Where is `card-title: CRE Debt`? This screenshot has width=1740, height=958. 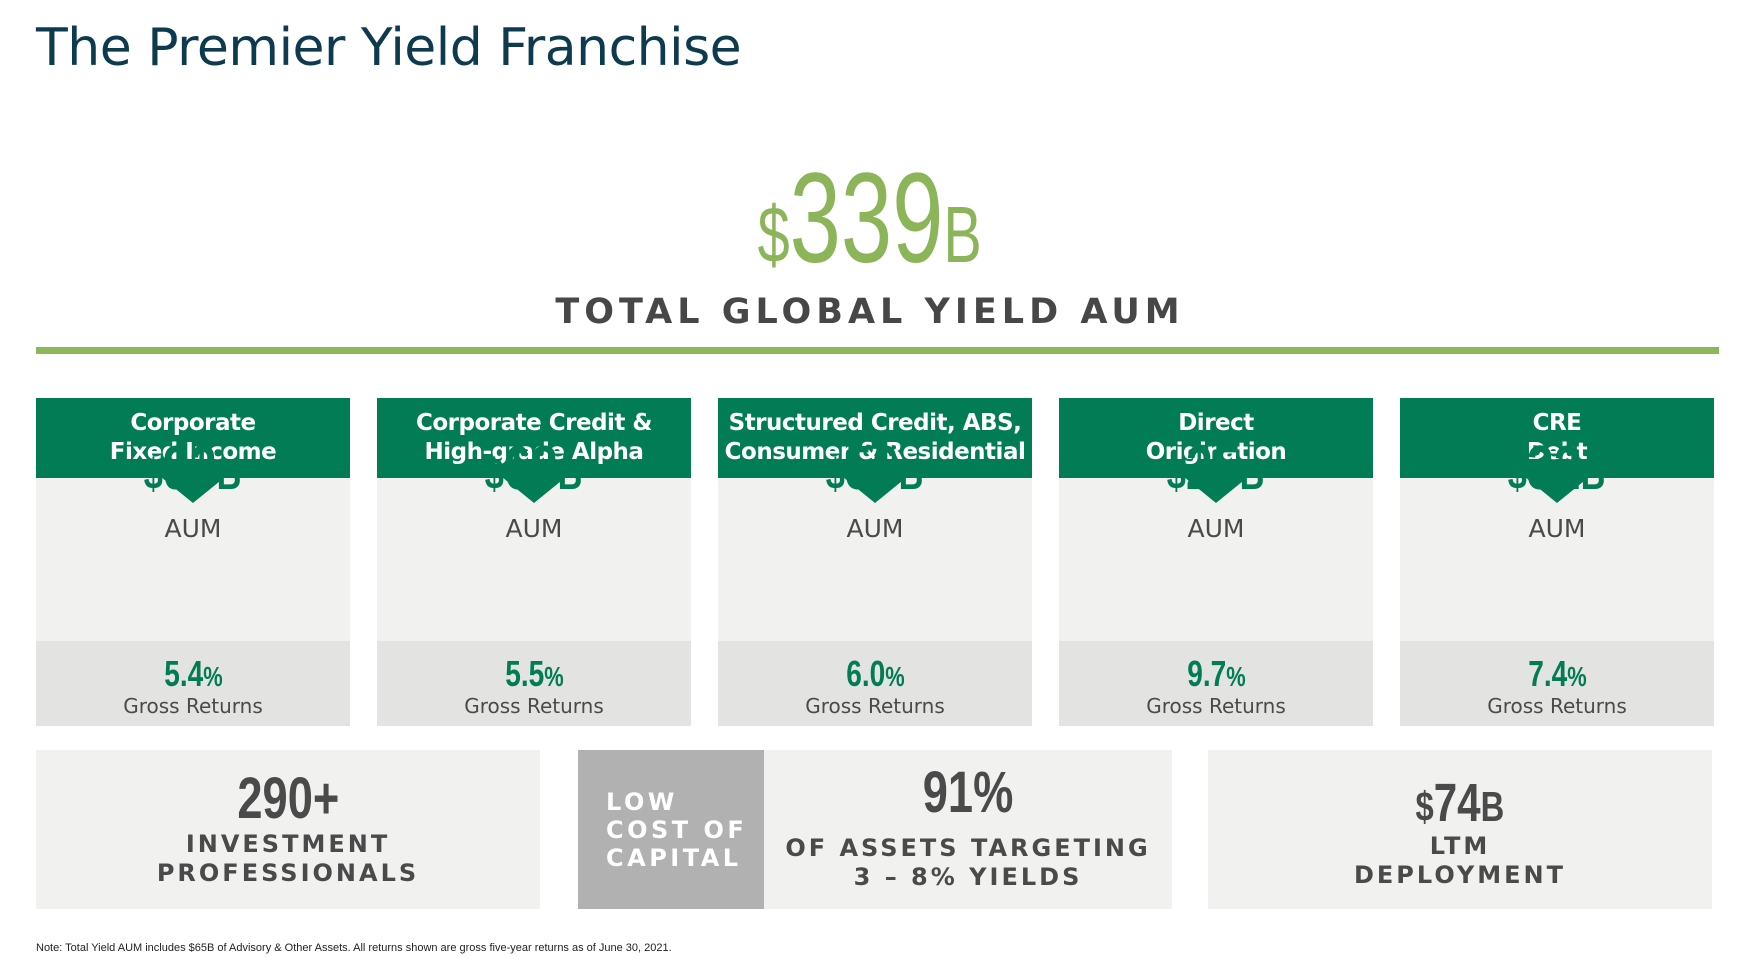 card-title: CRE Debt is located at coordinates (1557, 437).